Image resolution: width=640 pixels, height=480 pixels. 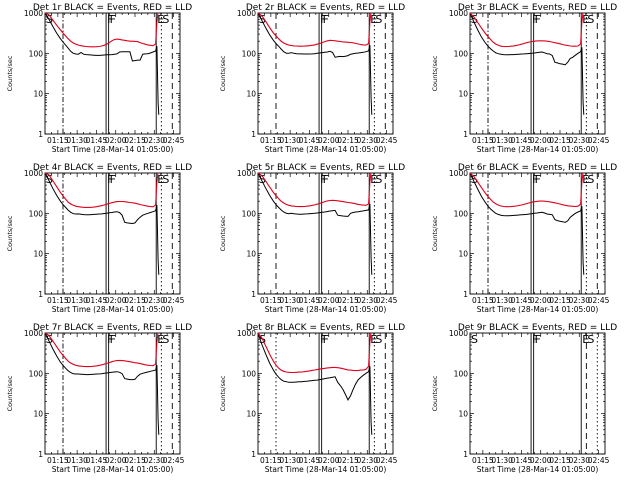 What do you see at coordinates (537, 328) in the screenshot?
I see `panel-title: Det 9r BLACK = Events, RED = LLD` at bounding box center [537, 328].